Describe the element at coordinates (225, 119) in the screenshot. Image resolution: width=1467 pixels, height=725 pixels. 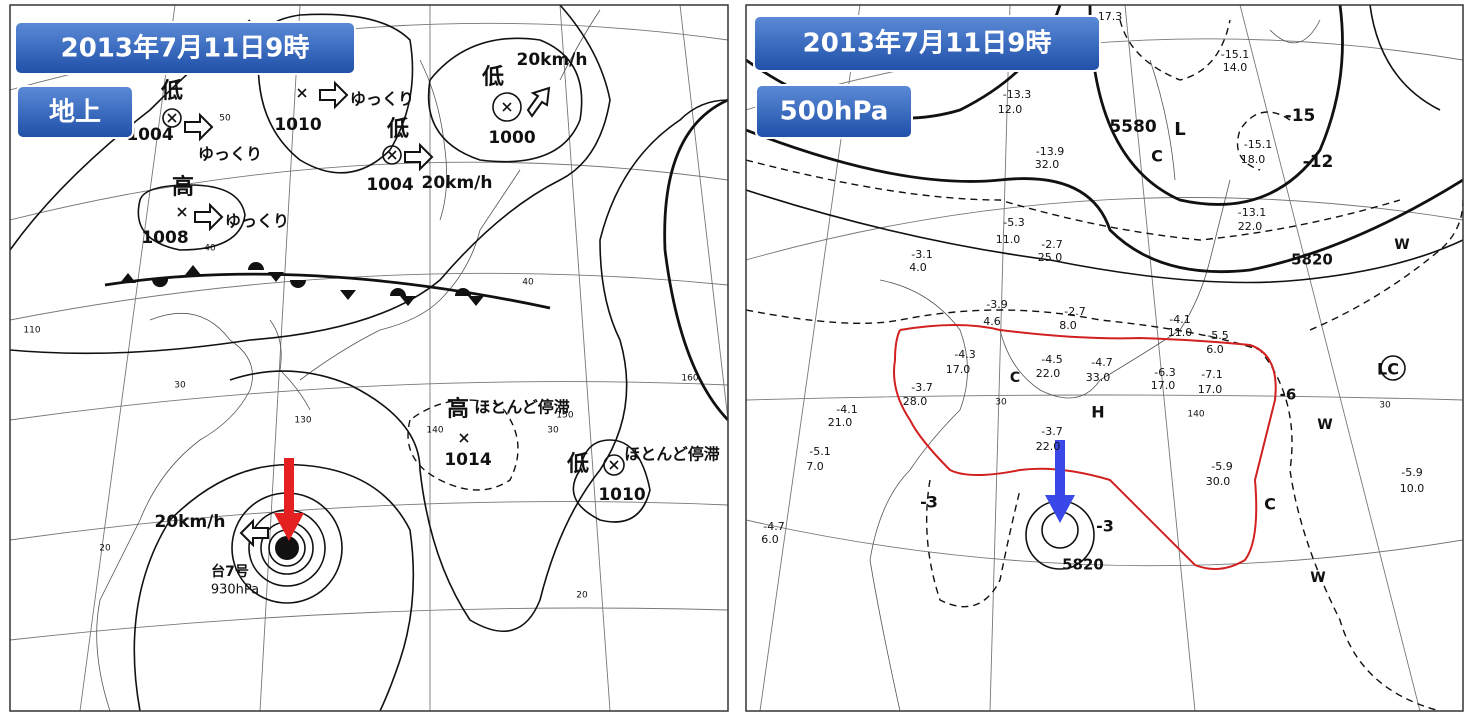
I see `grid-label: 50` at that location.